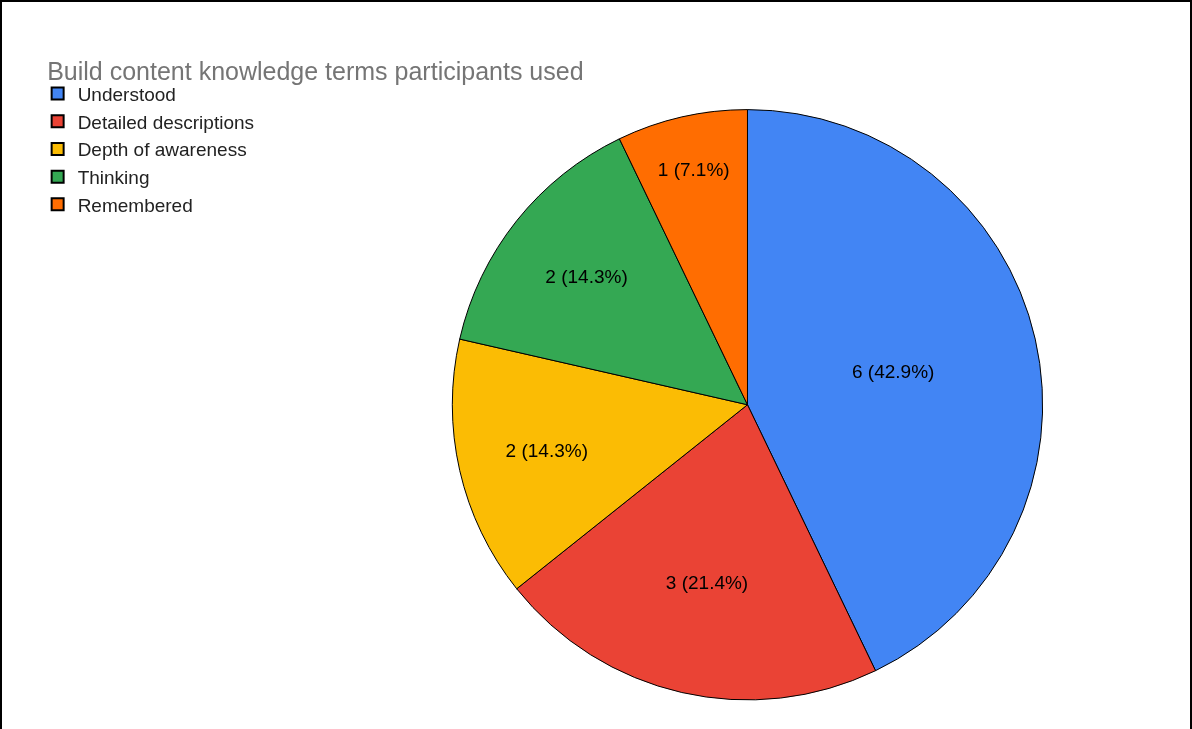 This screenshot has width=1192, height=729. What do you see at coordinates (126, 94) in the screenshot?
I see `legend-label: Understood` at bounding box center [126, 94].